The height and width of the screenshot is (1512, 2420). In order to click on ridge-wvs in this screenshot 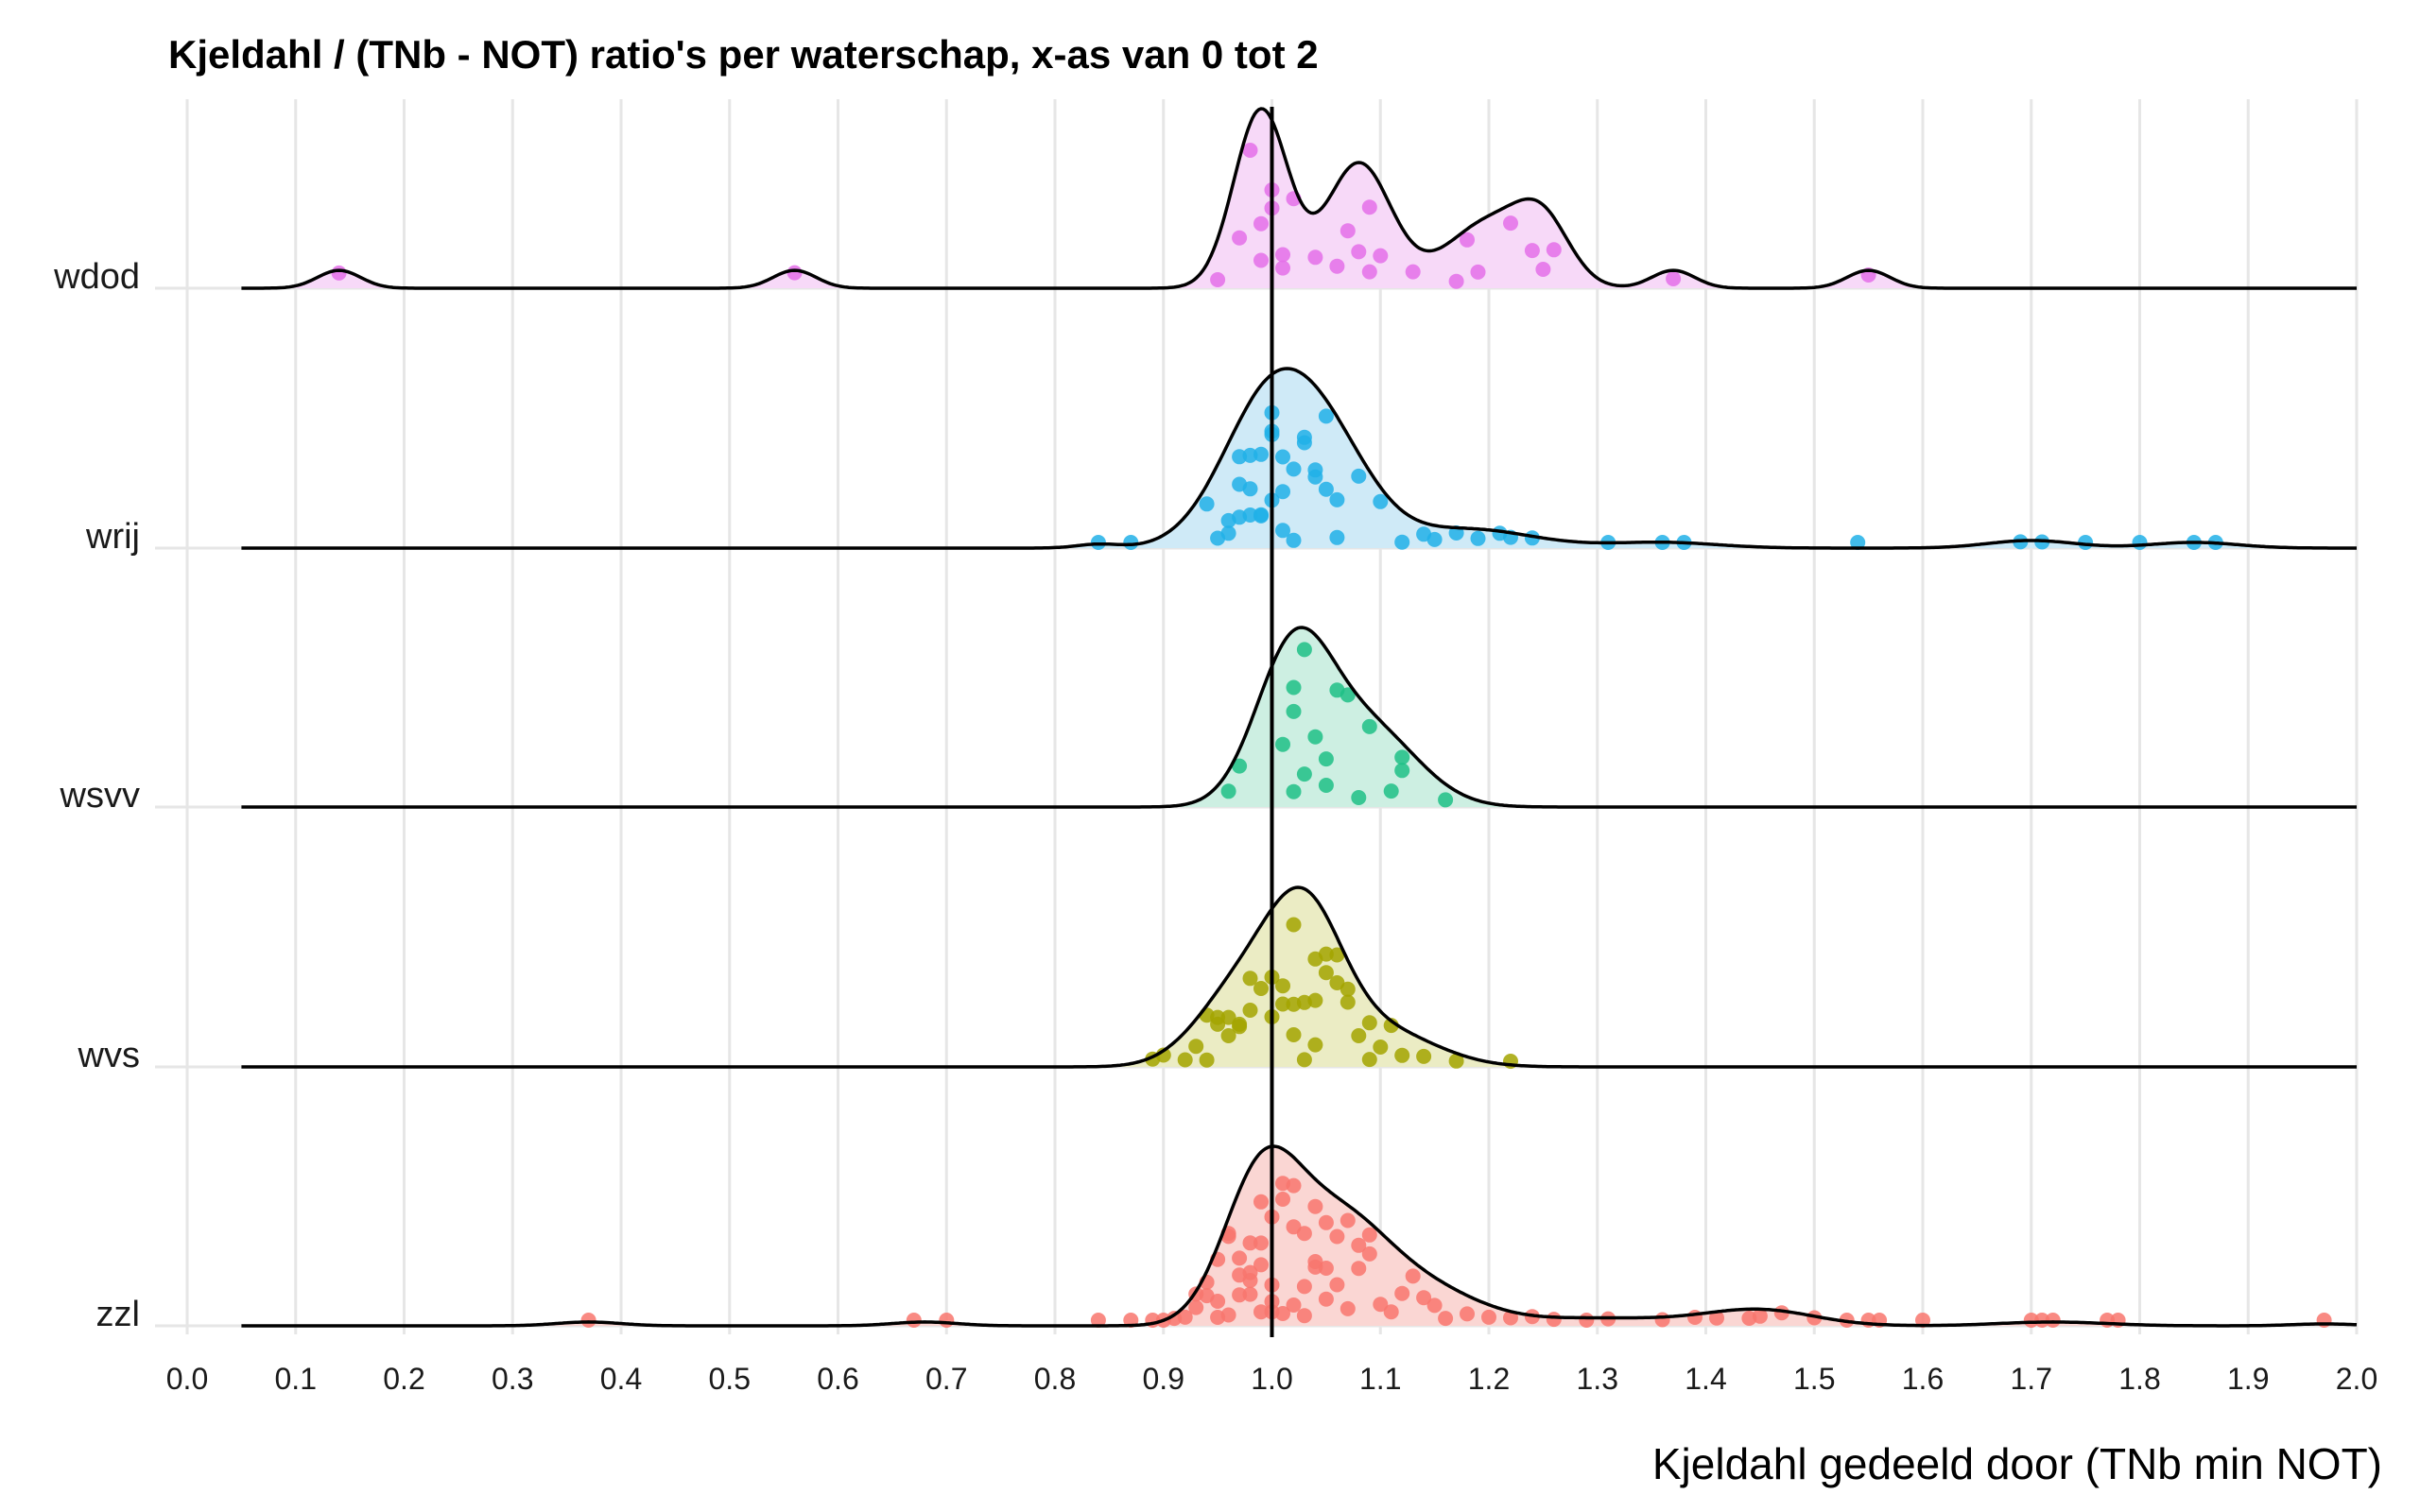, I will do `click(1299, 977)`.